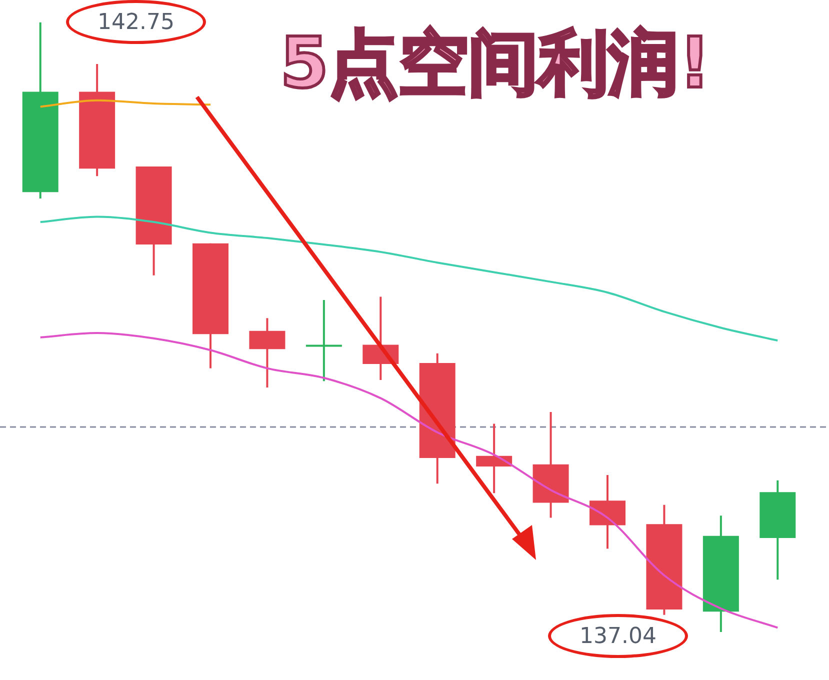 The image size is (829, 680). I want to click on candlestick, so click(324, 340).